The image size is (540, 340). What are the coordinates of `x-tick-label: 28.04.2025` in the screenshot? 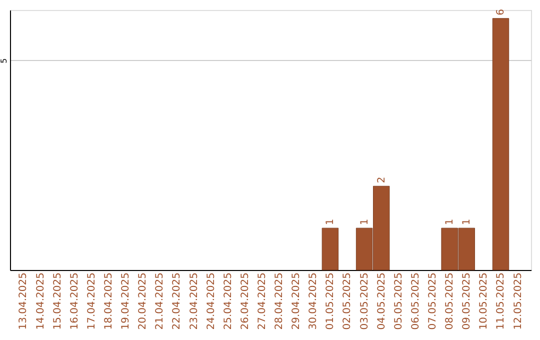 It's located at (280, 301).